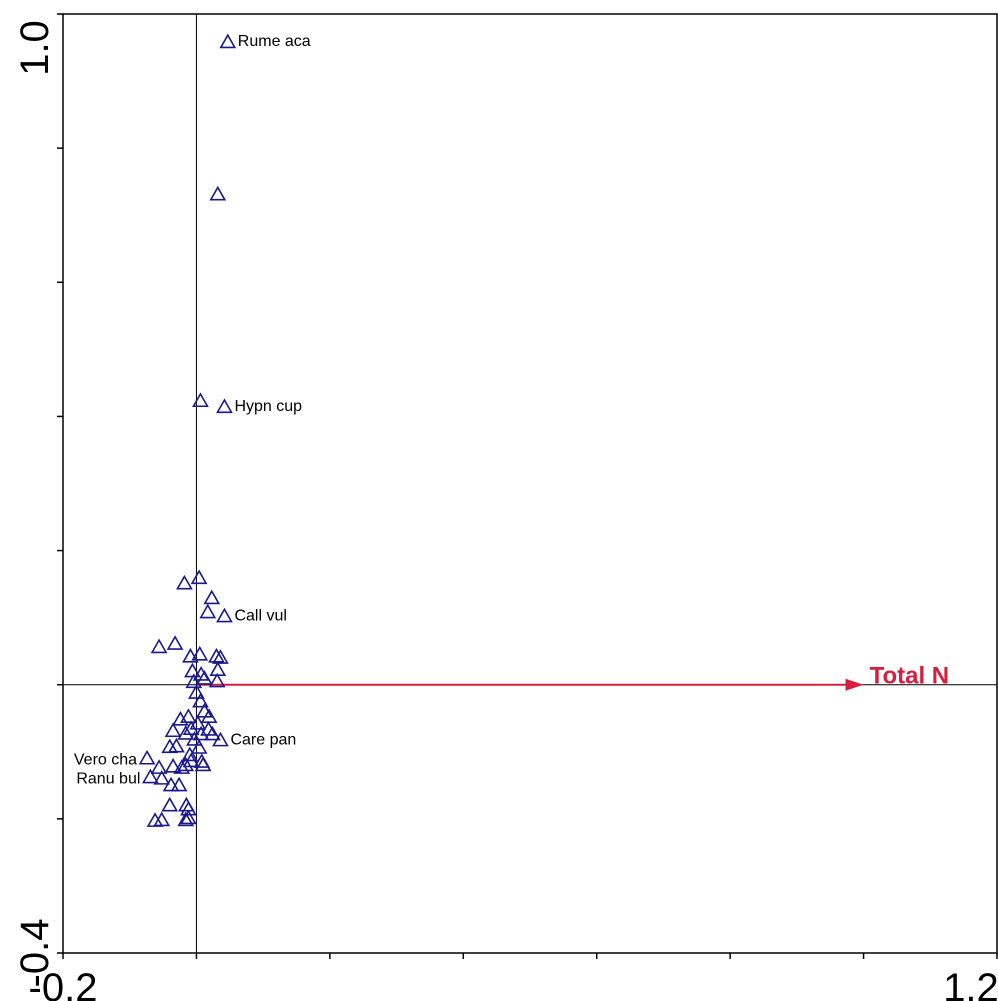 This screenshot has width=998, height=1001. Describe the element at coordinates (572, 677) in the screenshot. I see `environmental-arrows: Total N` at that location.